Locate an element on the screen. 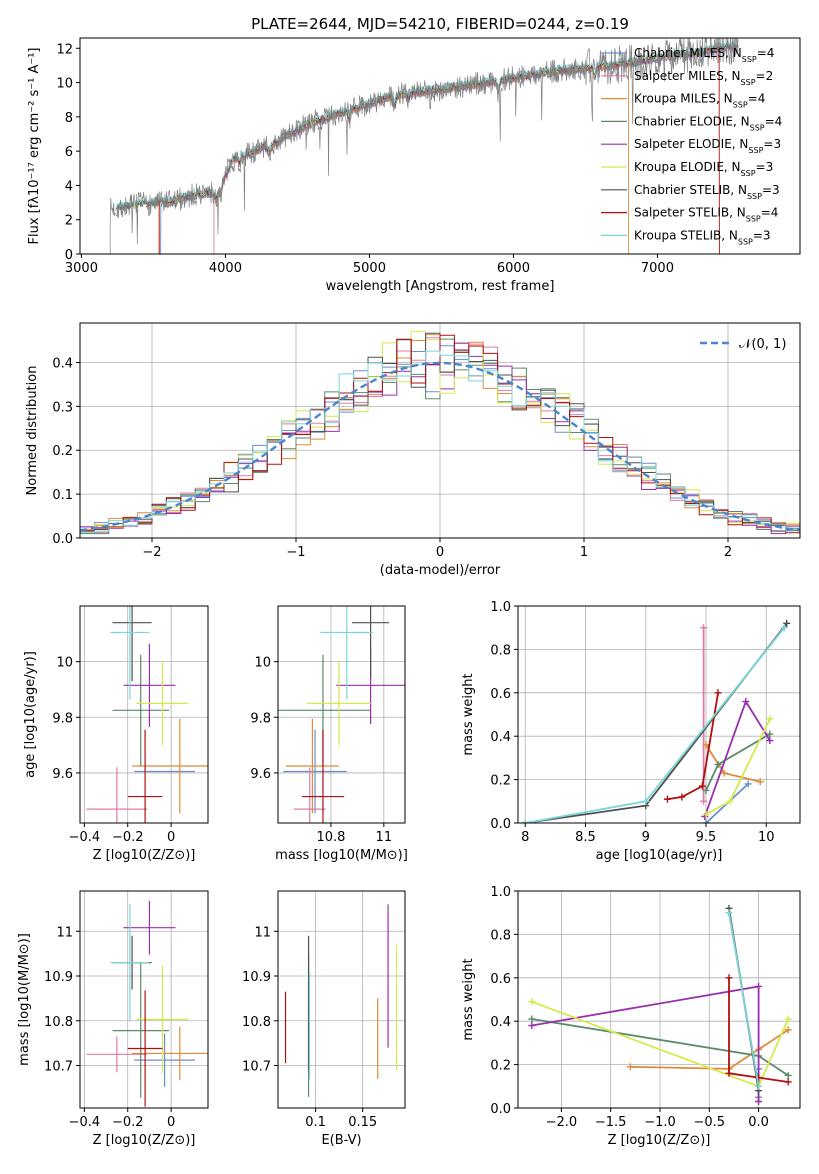 This screenshot has width=819, height=1174. x-tick-label: 4000 is located at coordinates (225, 268).